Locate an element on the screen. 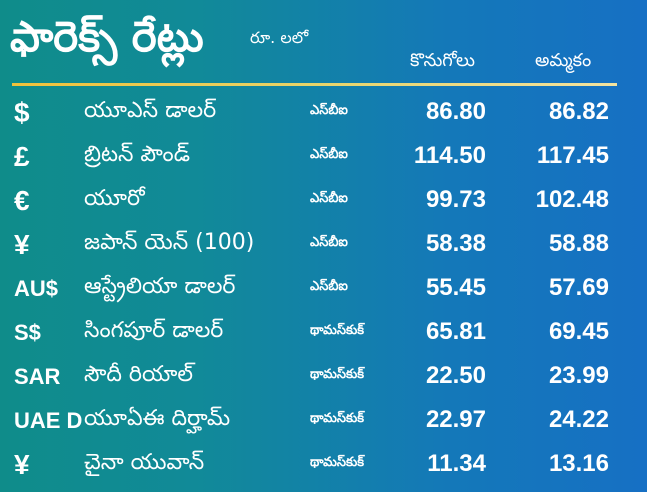 This screenshot has height=492, width=647. page-title: ఫారెక్స్ రేట్లు is located at coordinates (107, 36).